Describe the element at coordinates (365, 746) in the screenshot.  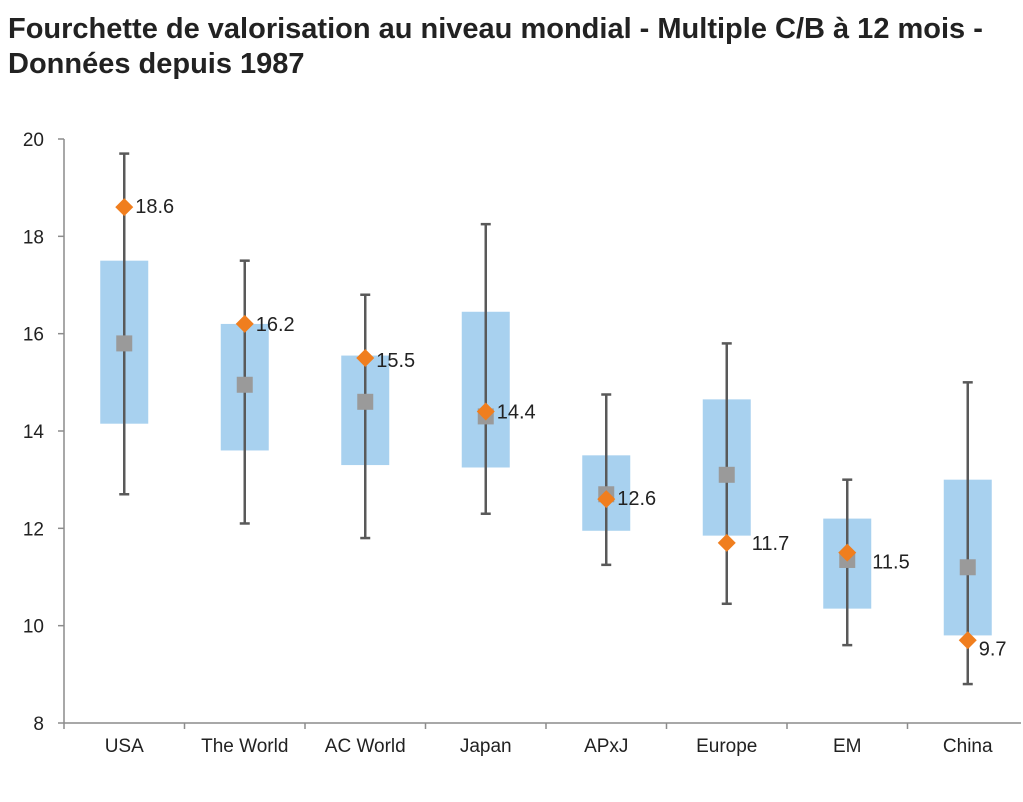
I see `category-label: AC World` at that location.